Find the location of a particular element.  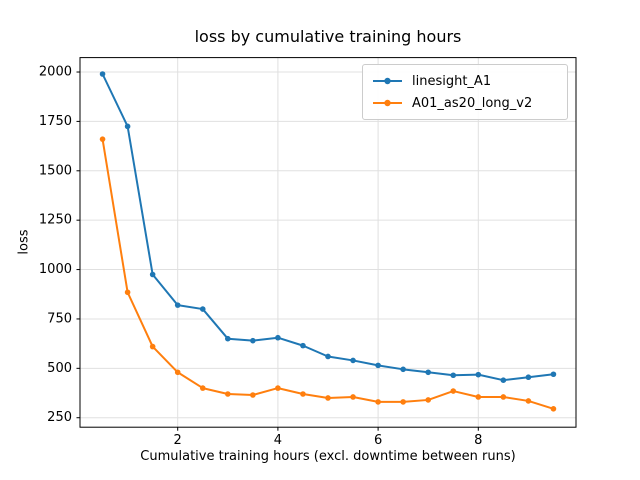

legend-item-linesight-a1: linesight_A1 is located at coordinates (464, 81).